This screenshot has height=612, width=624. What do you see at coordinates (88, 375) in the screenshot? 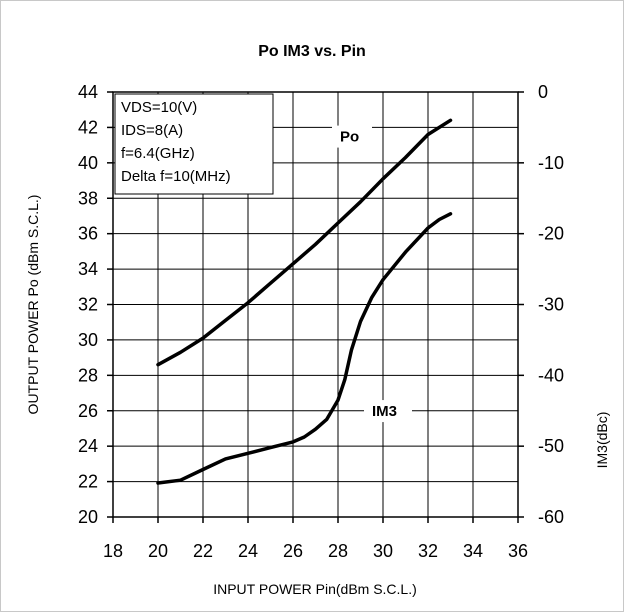
I see `y-tick-label-28: 28` at bounding box center [88, 375].